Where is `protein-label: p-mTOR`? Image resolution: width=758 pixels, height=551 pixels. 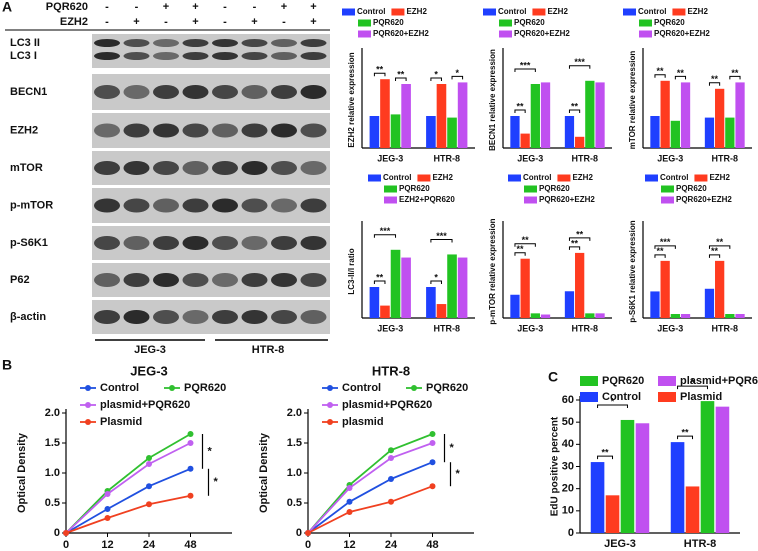
protein-label: p-mTOR is located at coordinates (31, 205).